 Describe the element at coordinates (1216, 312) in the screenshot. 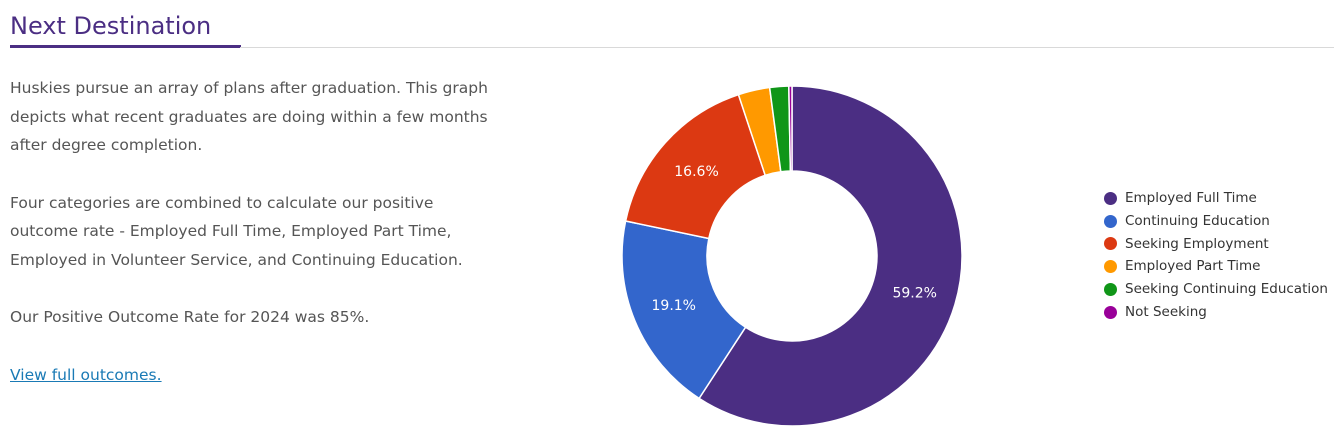

I see `legend-item: Not Seeking` at that location.